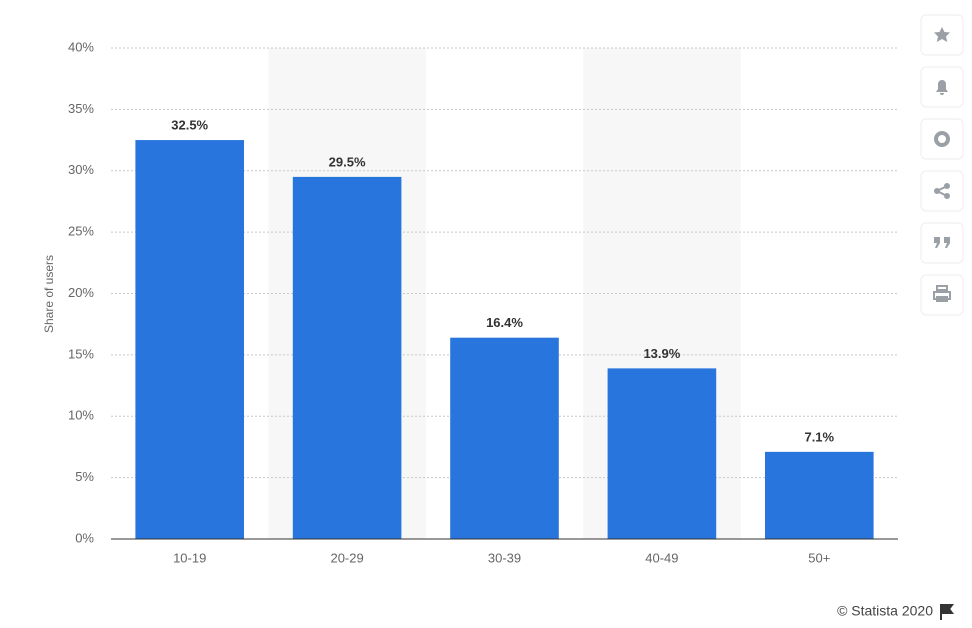  I want to click on settings-button, so click(942, 139).